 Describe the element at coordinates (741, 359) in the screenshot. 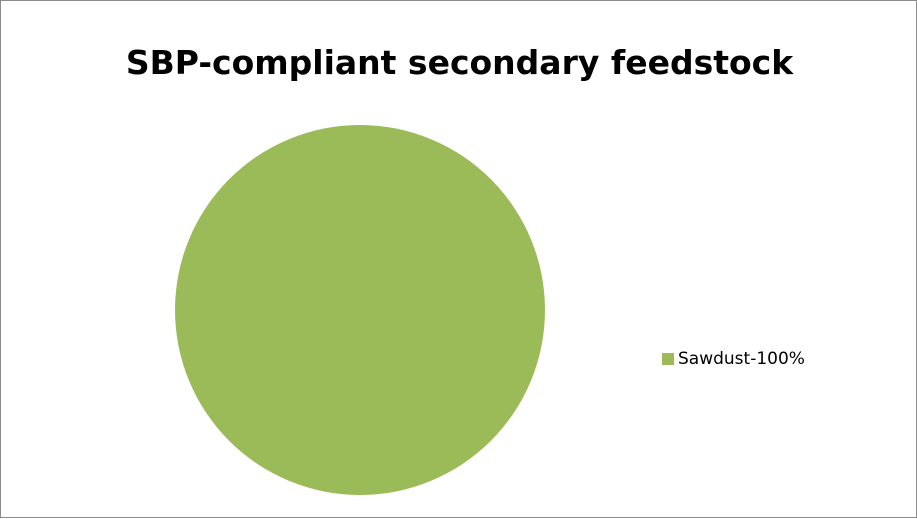

I see `legend-label-sawdust: Sawdust-100%` at that location.